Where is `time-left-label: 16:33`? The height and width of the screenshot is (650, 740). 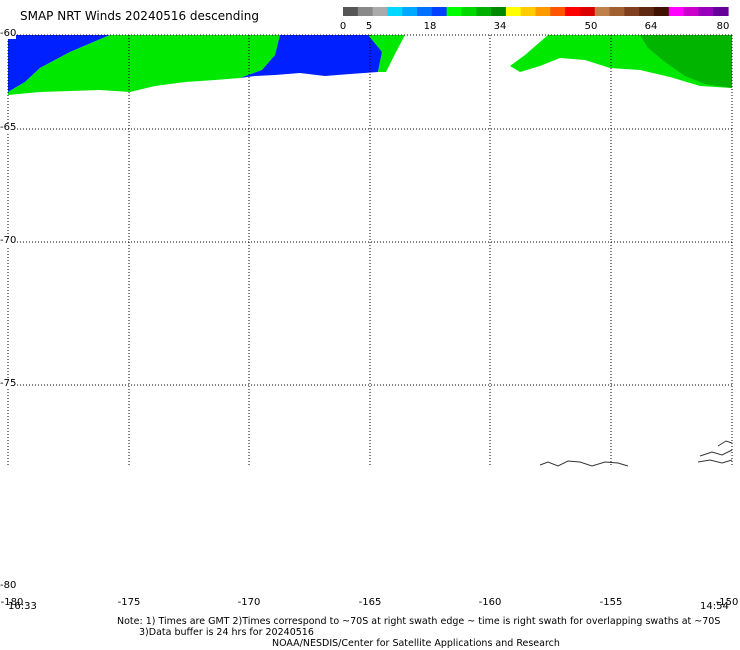 time-left-label: 16:33 is located at coordinates (22, 606).